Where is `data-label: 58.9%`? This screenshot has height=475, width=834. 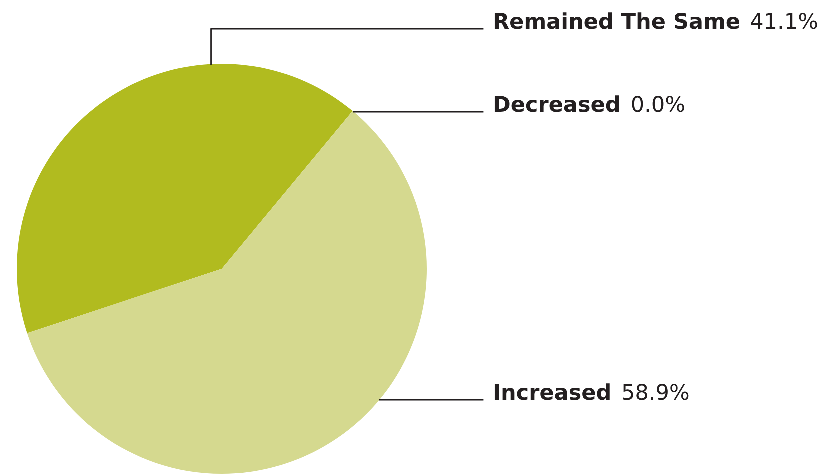 data-label: 58.9% is located at coordinates (656, 392).